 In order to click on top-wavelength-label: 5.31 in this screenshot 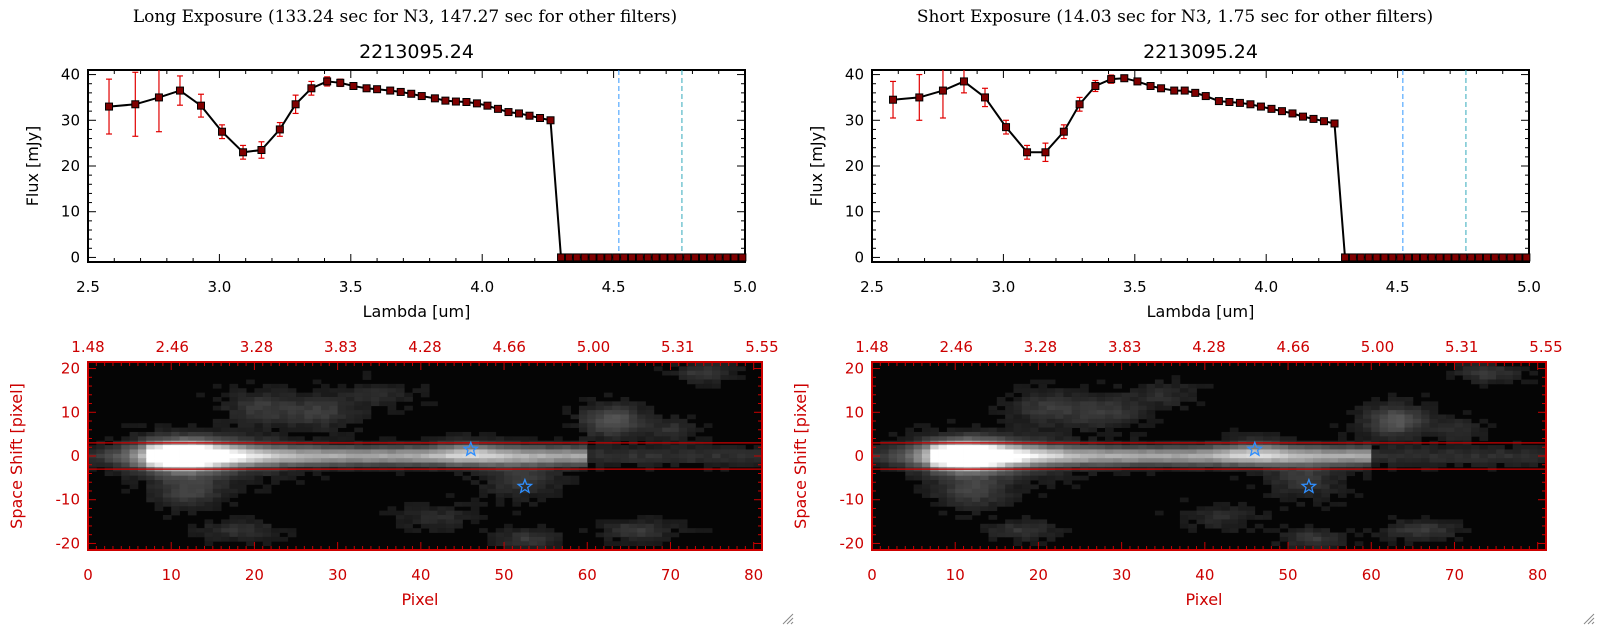, I will do `click(677, 347)`.